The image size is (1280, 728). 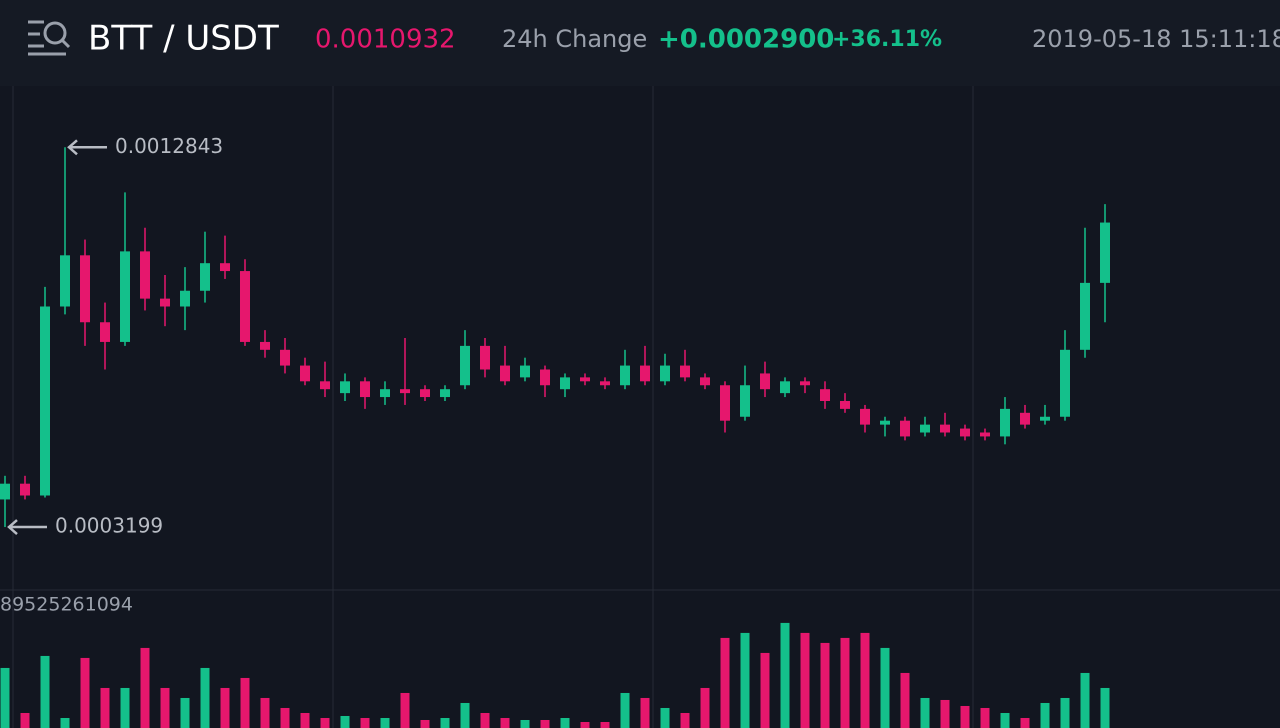 What do you see at coordinates (169, 146) in the screenshot?
I see `price-annotation: 0.0012843` at bounding box center [169, 146].